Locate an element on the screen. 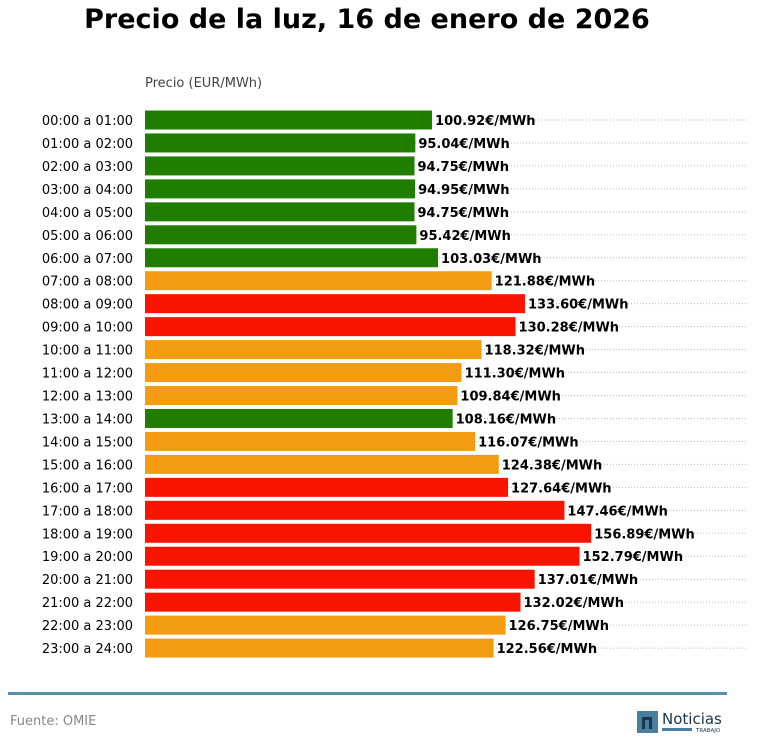 The height and width of the screenshot is (755, 758). noticias-trabajo-logo: Noticias TRABAJO is located at coordinates (679, 722).